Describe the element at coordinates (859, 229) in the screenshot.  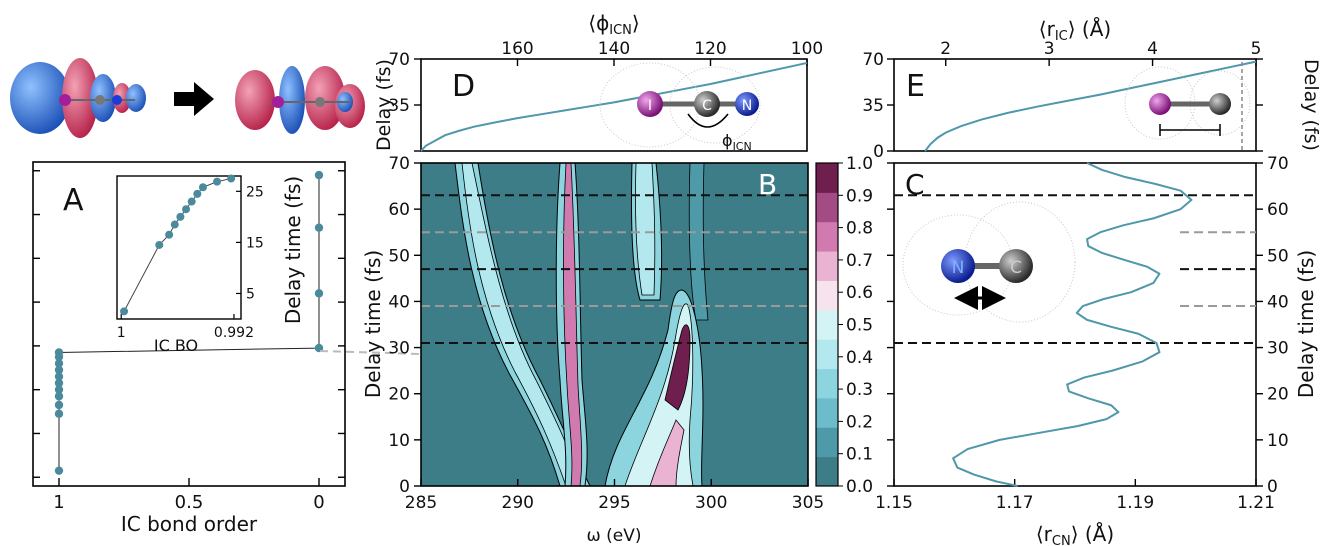
I see `colorbar-tick-label: 0.8` at that location.